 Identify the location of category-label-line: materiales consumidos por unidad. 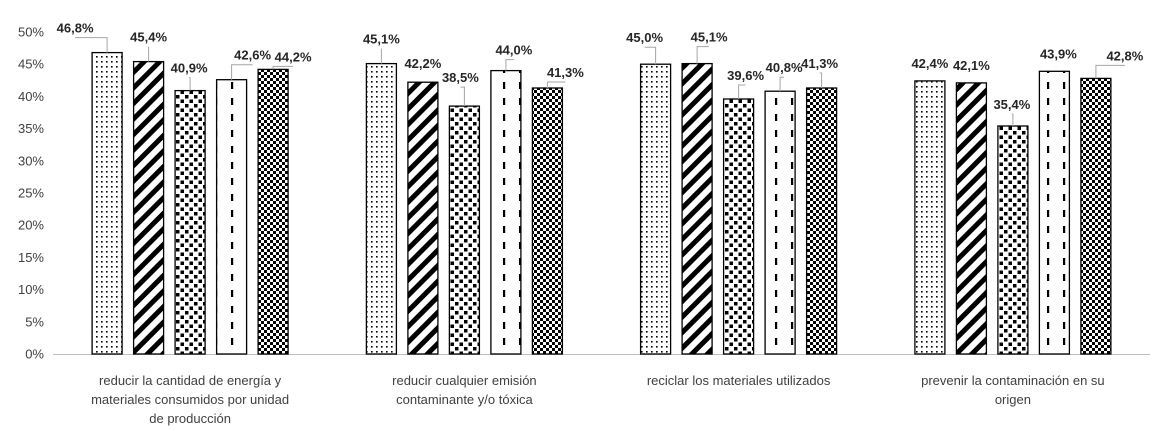
(190, 399).